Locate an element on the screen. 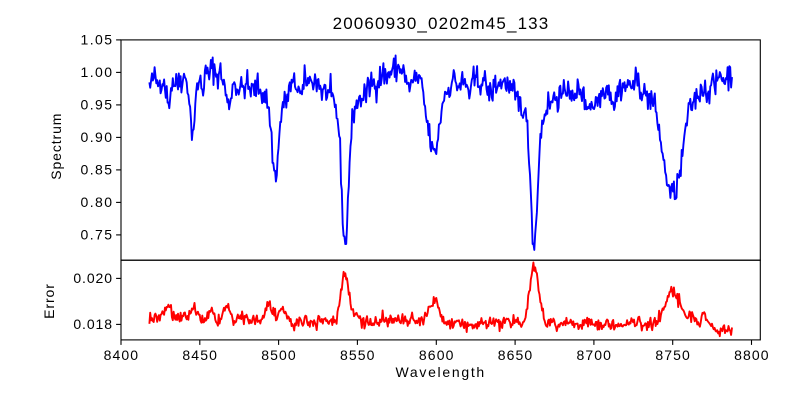  svg-text: Wavelength is located at coordinates (440, 372).